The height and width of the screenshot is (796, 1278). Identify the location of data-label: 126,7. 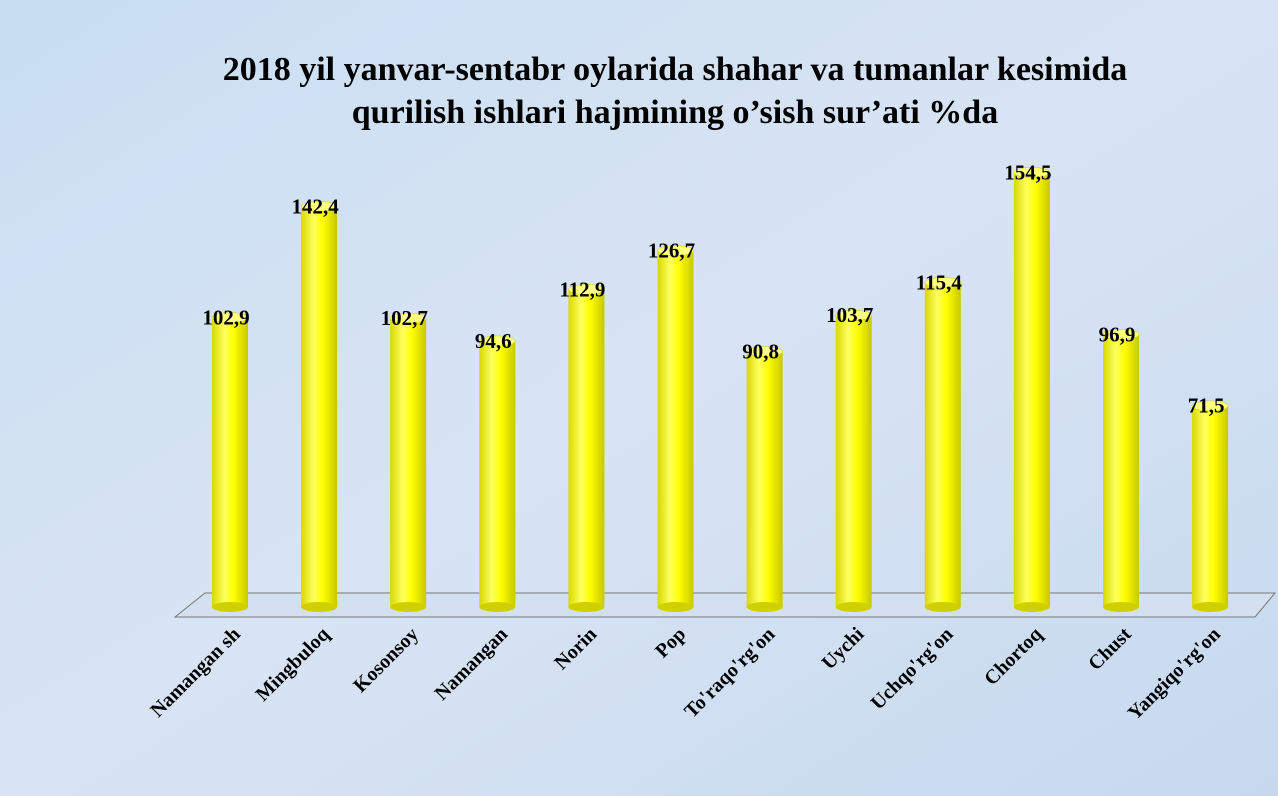
(671, 250).